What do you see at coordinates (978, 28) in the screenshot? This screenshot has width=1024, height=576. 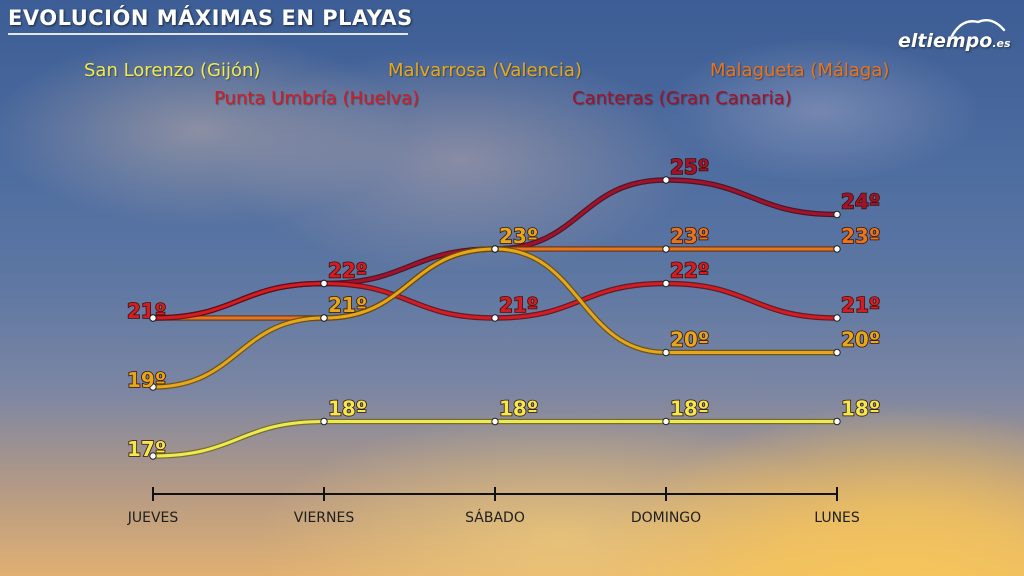 I see `logo-cloud-icon` at bounding box center [978, 28].